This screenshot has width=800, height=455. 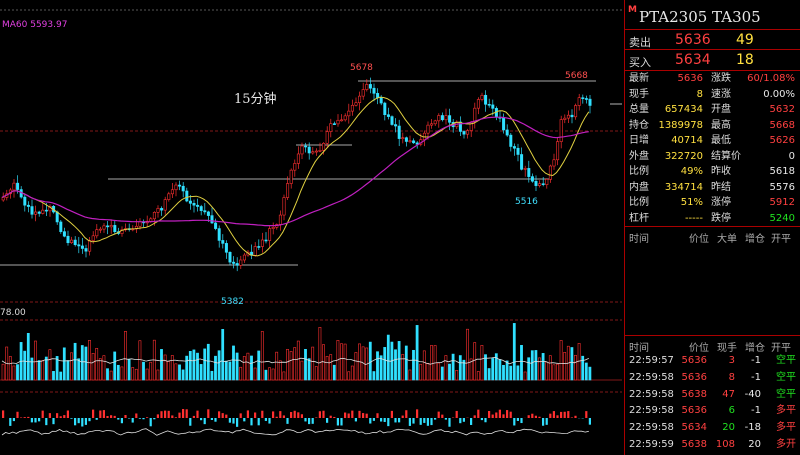 I want to click on stat-label: 现手, so click(x=639, y=94).